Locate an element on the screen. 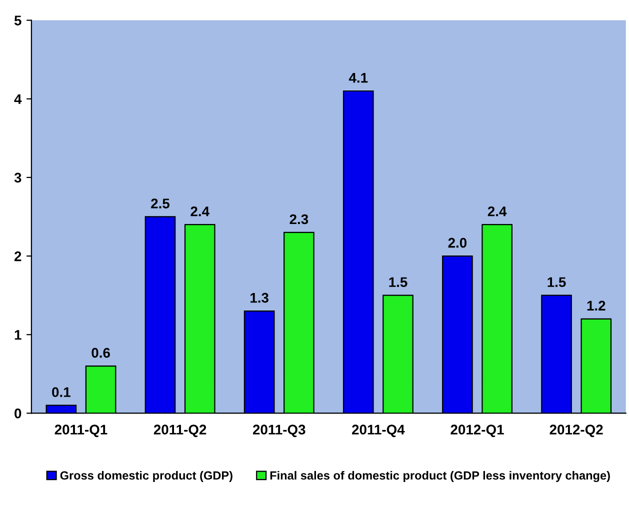 Image resolution: width=629 pixels, height=507 pixels. x-tick-label: 2011-Q1 is located at coordinates (81, 431).